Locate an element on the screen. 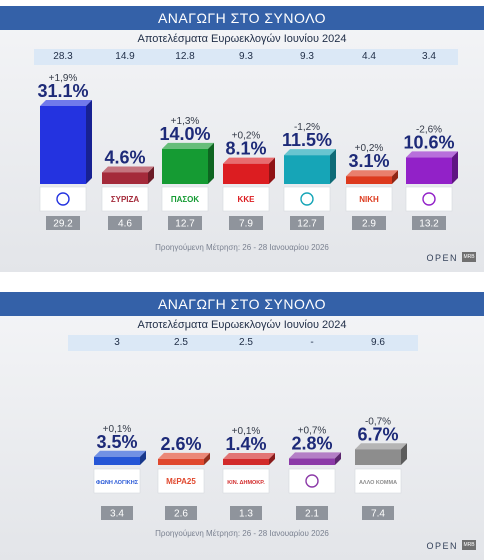  value-label: 4.6% is located at coordinates (124, 157).